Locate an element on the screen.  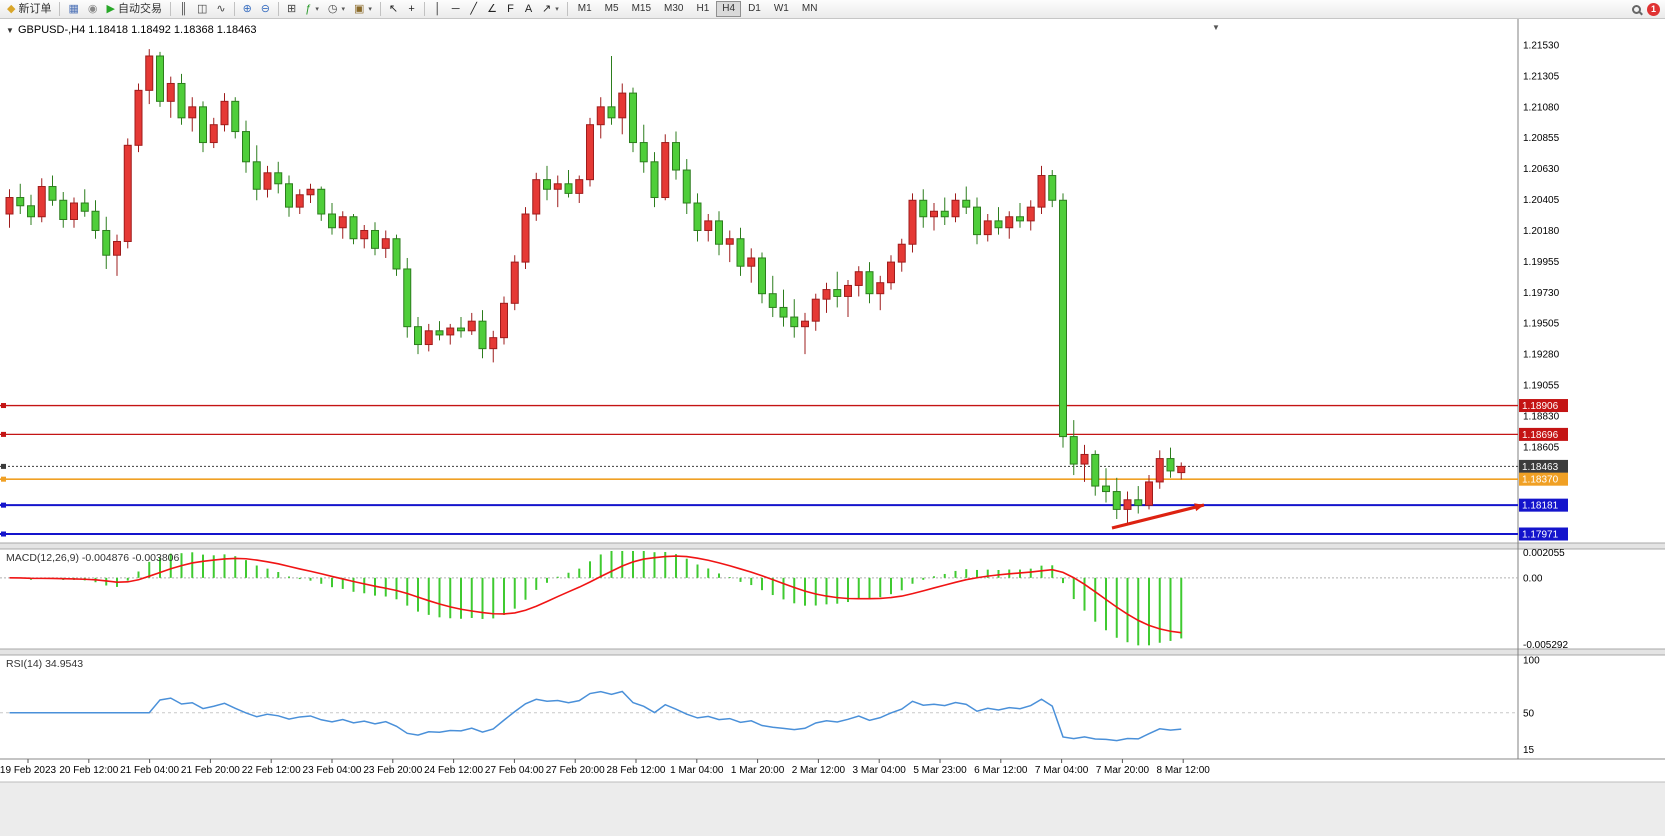
price-tag-box-pivot-line is located at coordinates (1543, 479).